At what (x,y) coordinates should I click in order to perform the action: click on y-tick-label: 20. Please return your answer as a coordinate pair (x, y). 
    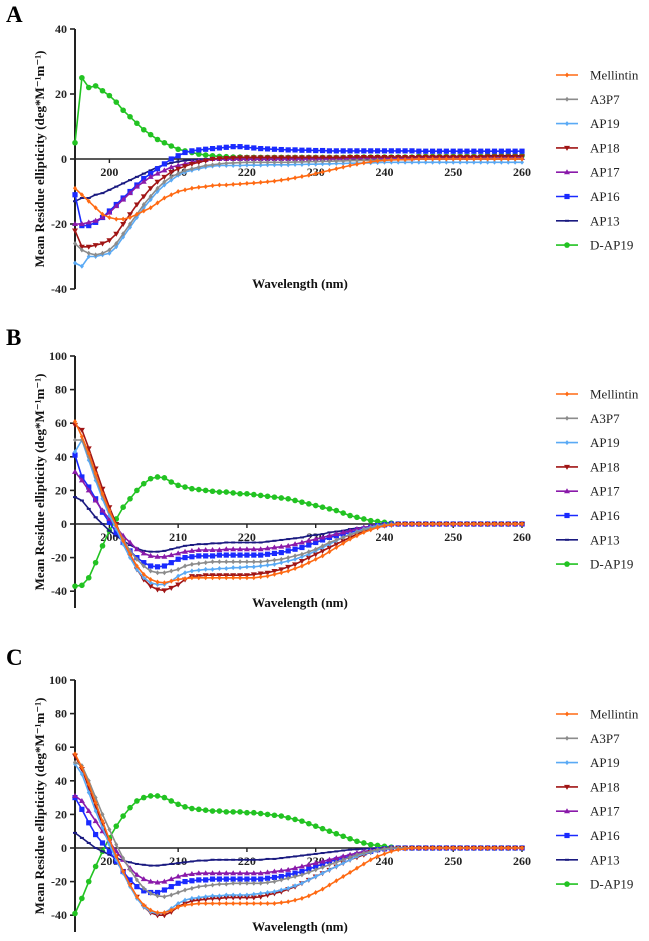
    Looking at the image, I should click on (61, 490).